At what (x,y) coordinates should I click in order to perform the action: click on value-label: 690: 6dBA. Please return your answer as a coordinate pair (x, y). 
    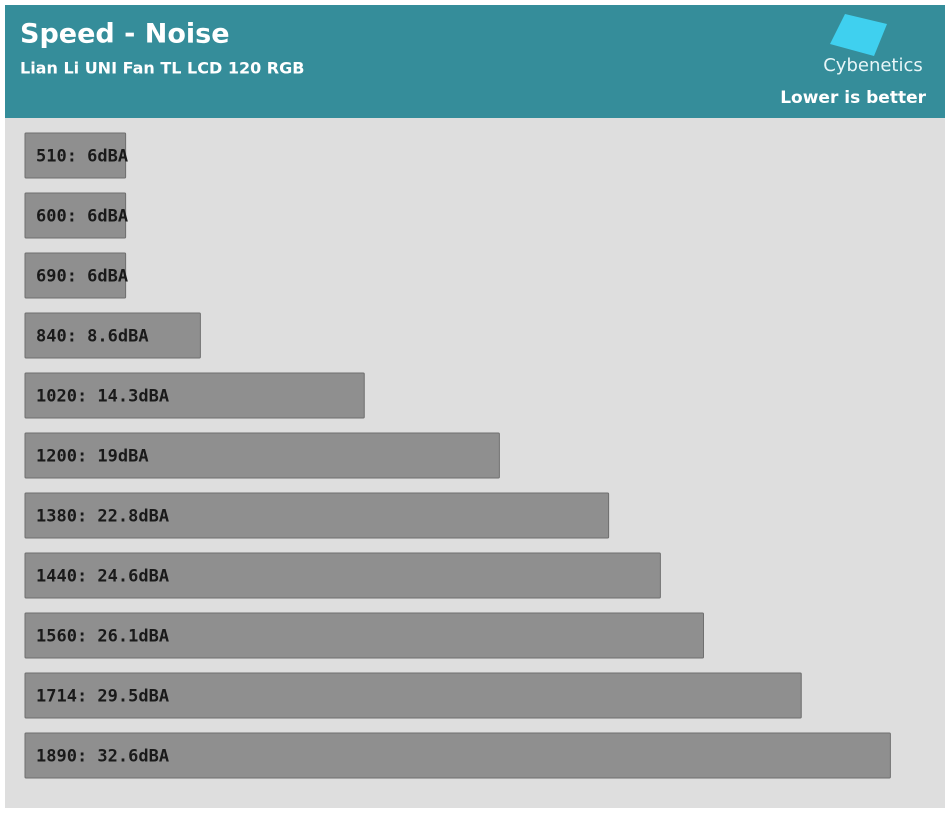
    Looking at the image, I should click on (82, 277).